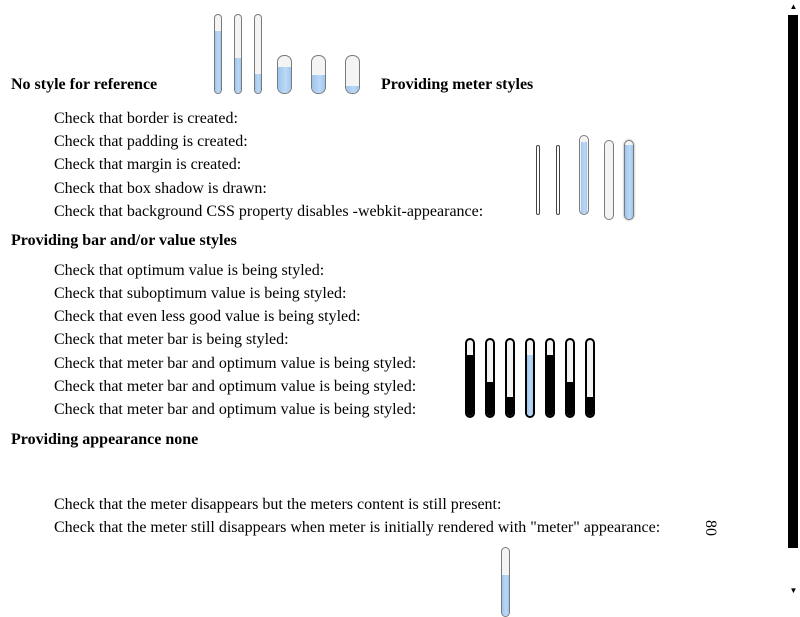  I want to click on bottom-meter, so click(505, 582).